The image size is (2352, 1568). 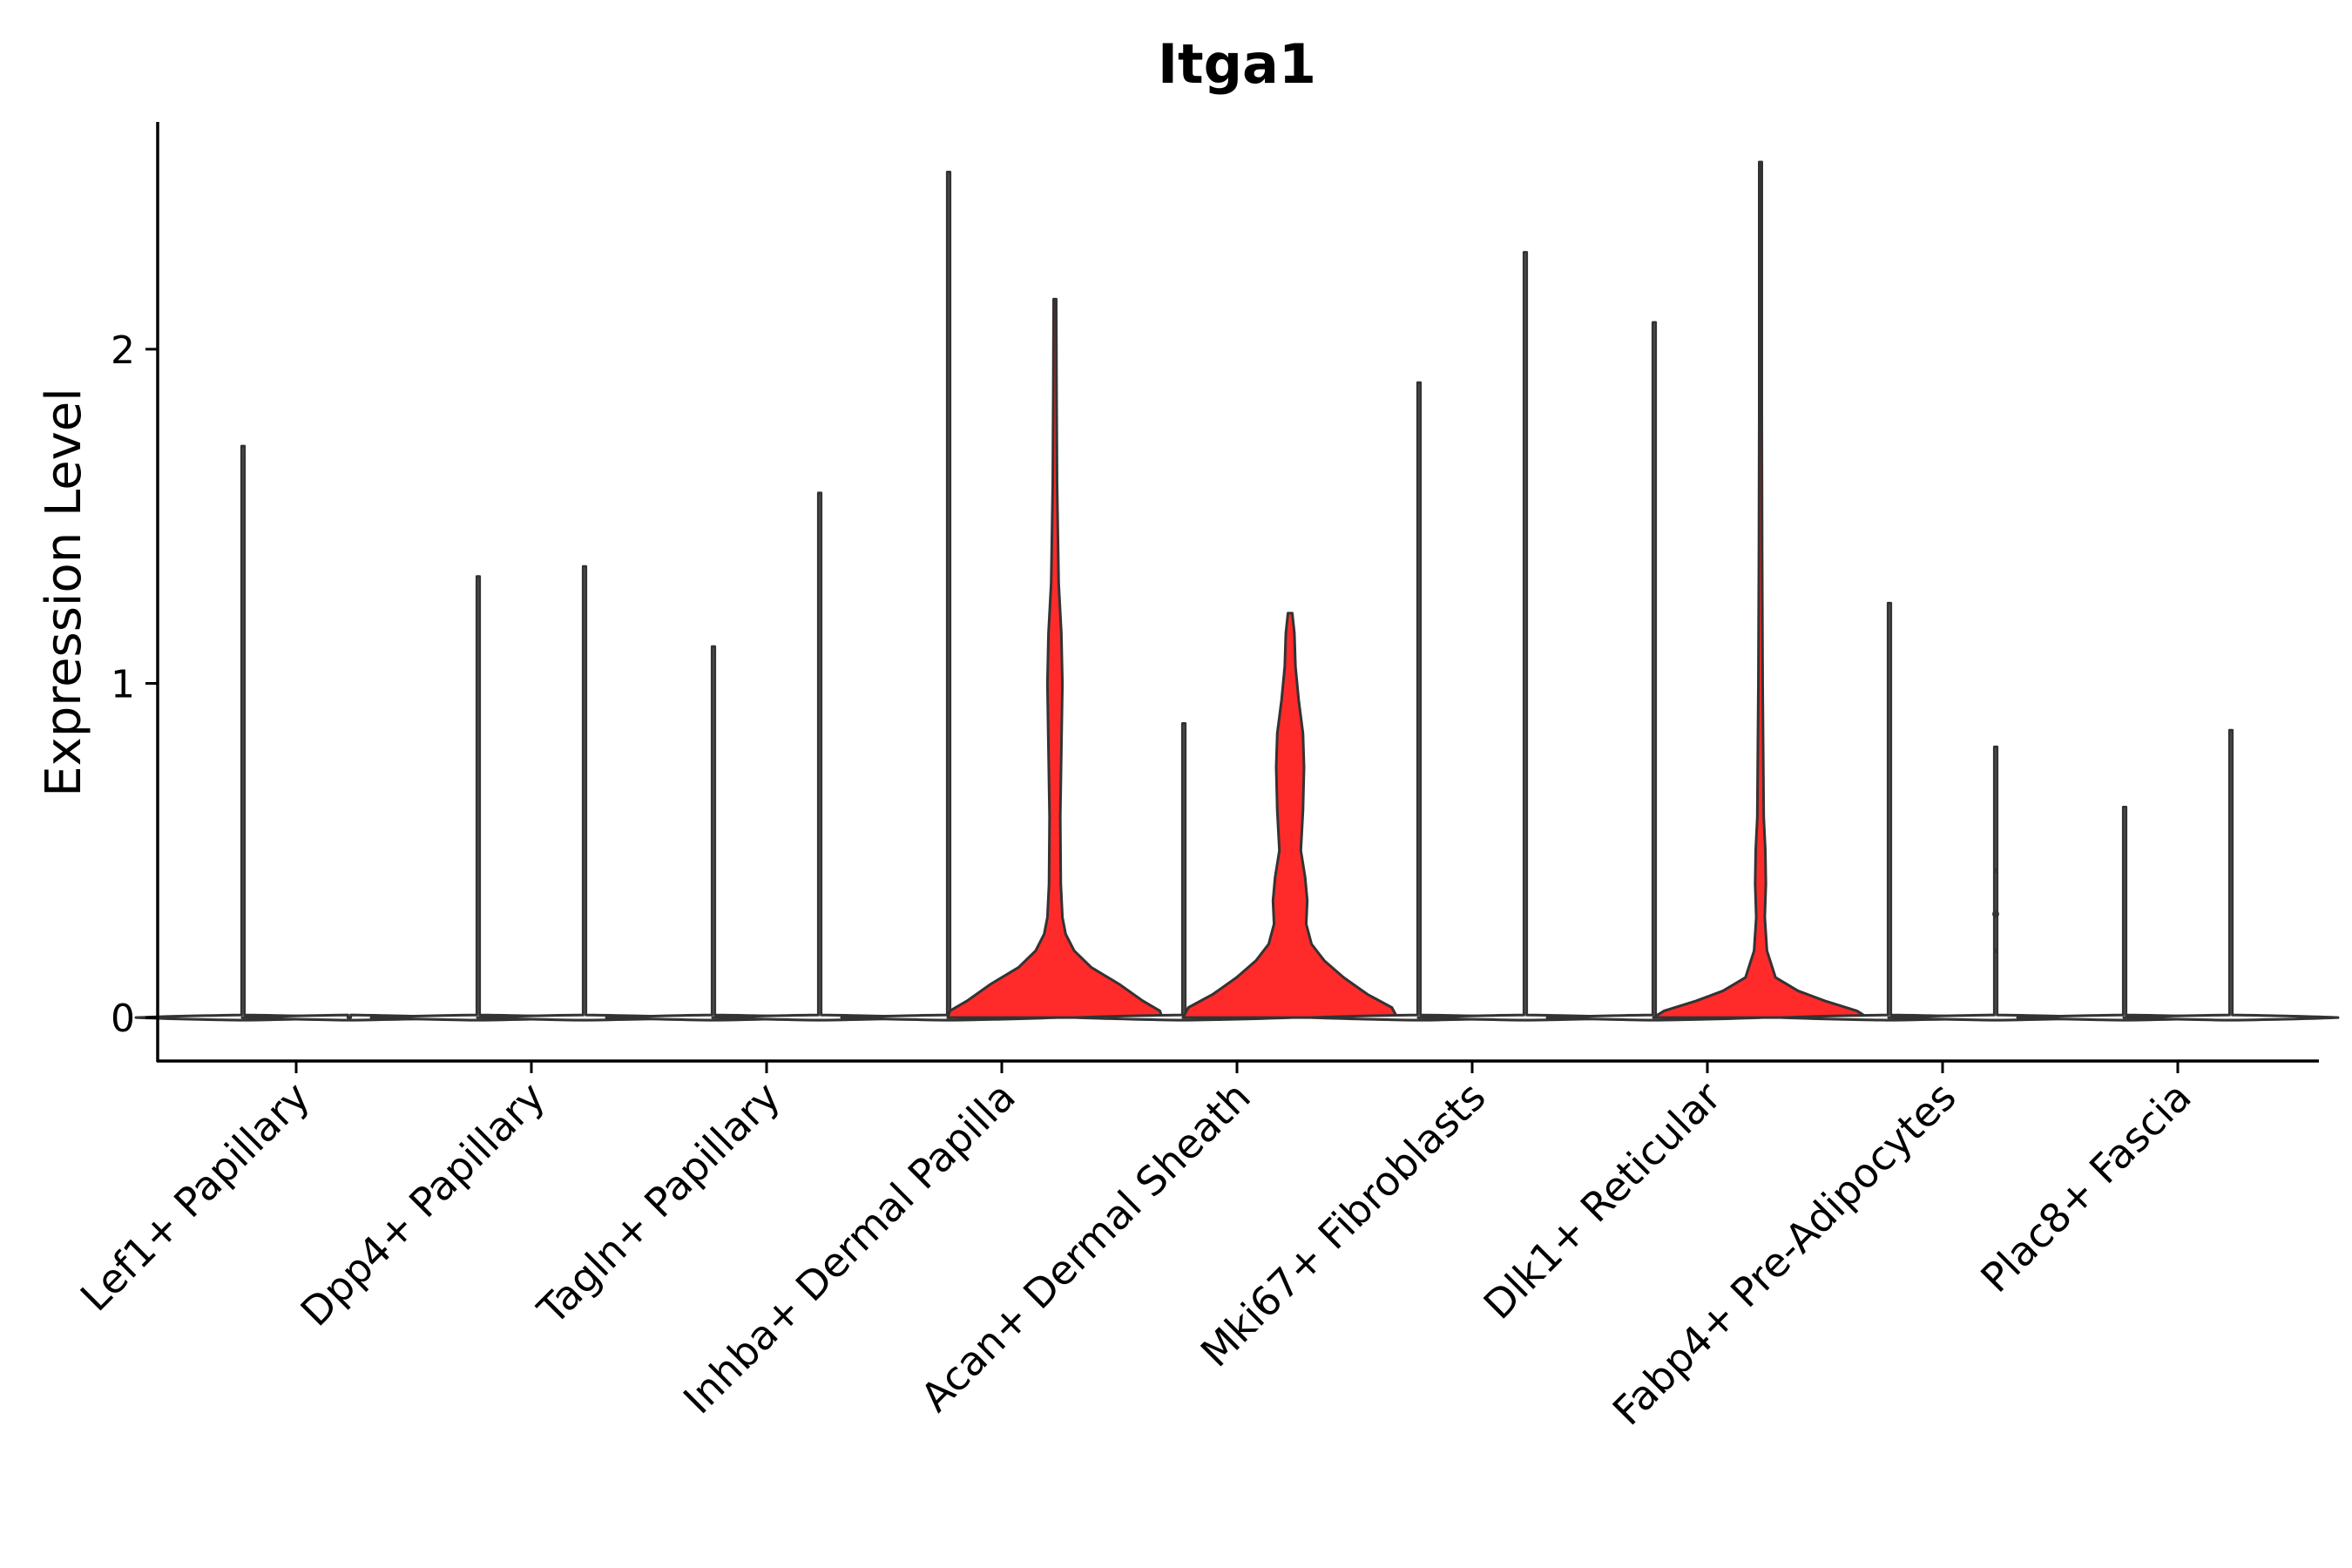 I want to click on violin-other-dlk1-reticular, so click(x=1654, y=672).